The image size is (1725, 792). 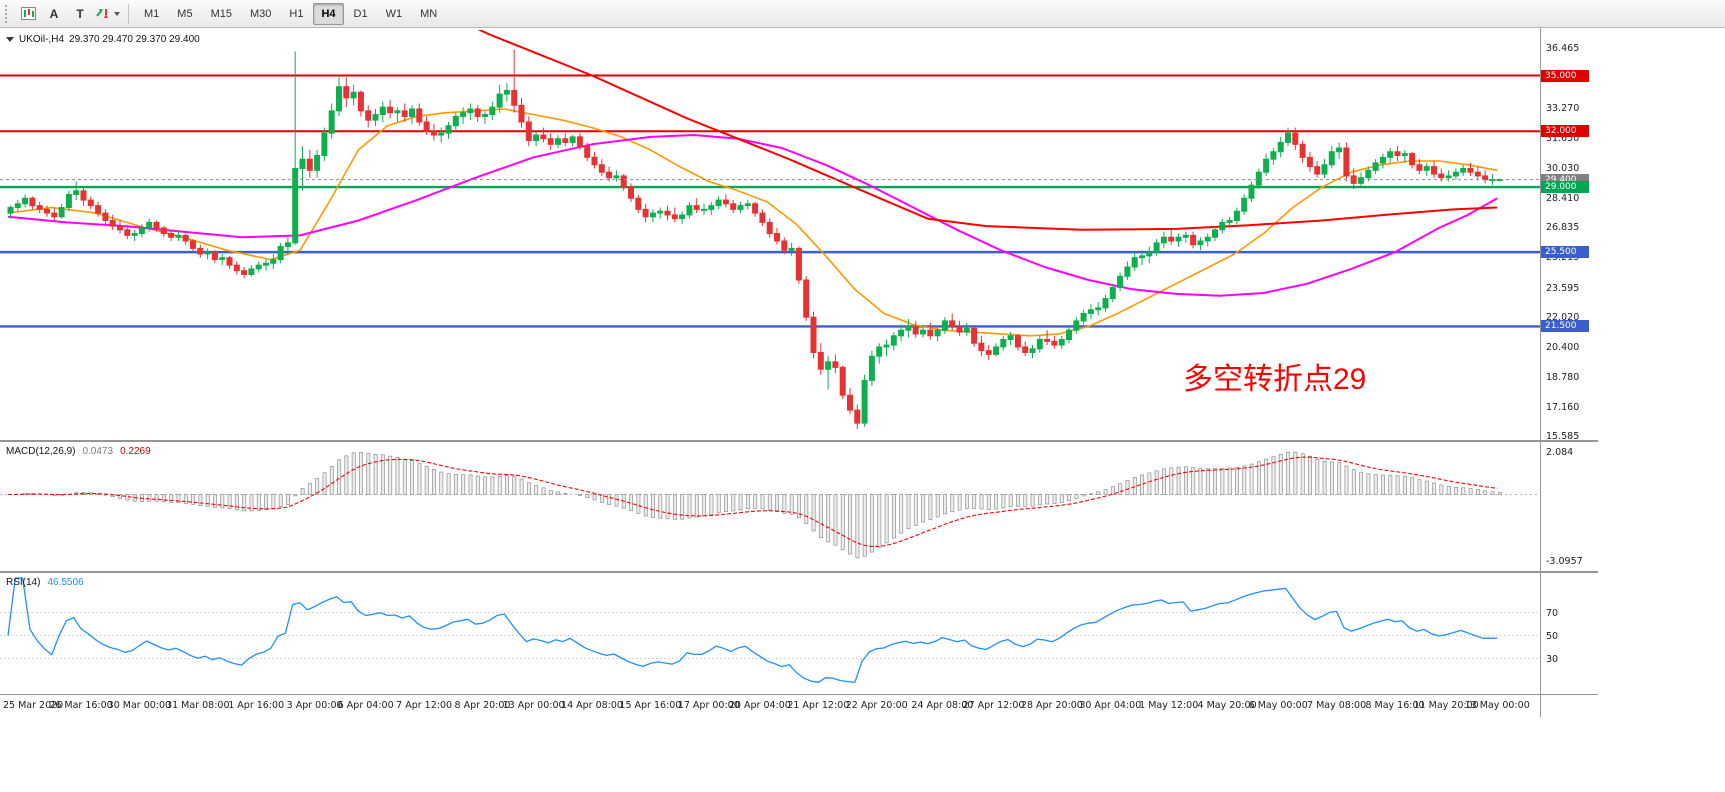 I want to click on new-chart-icon-button, so click(x=28, y=14).